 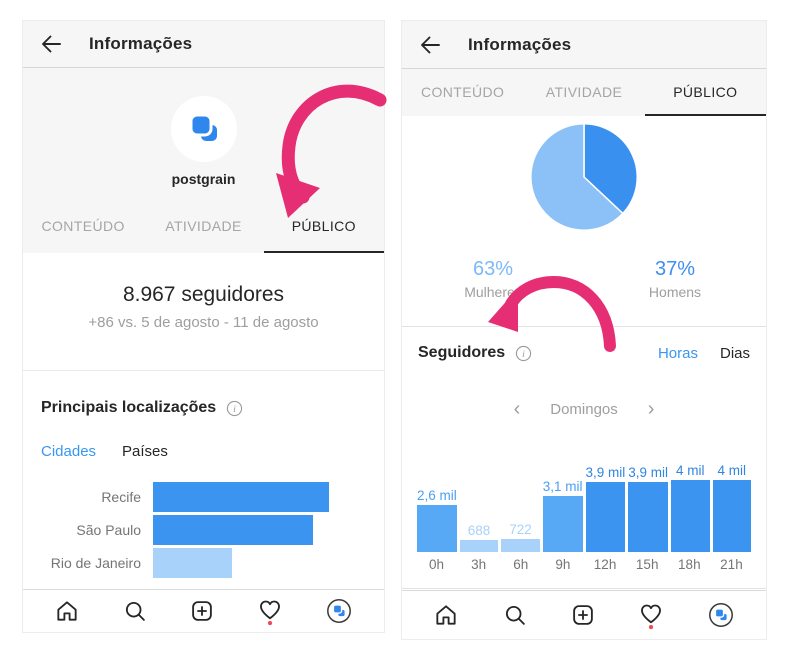 I want to click on followers-hour-chart: 2,6 mil 688 722 3,1 mil 3,9 mil, so click(x=584, y=496).